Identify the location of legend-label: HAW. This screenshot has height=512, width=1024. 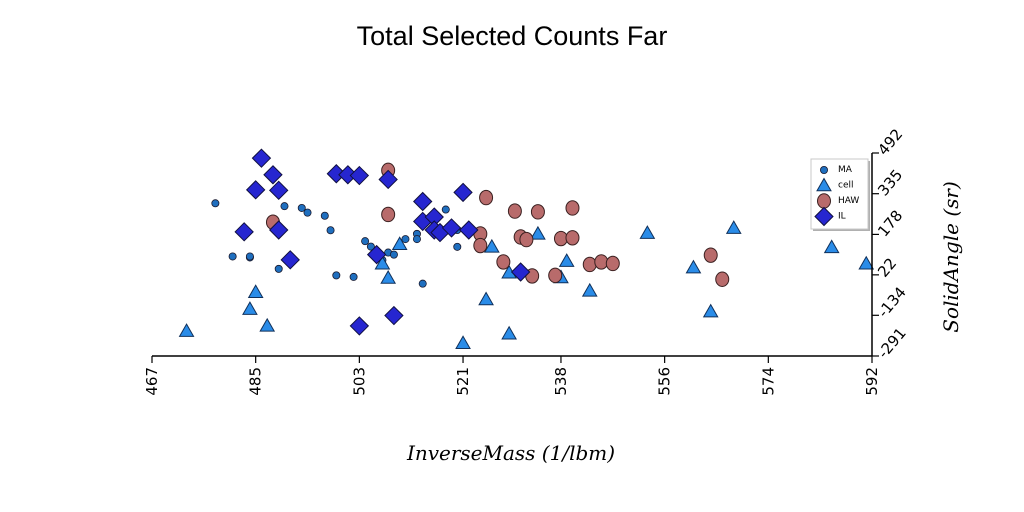
(848, 201).